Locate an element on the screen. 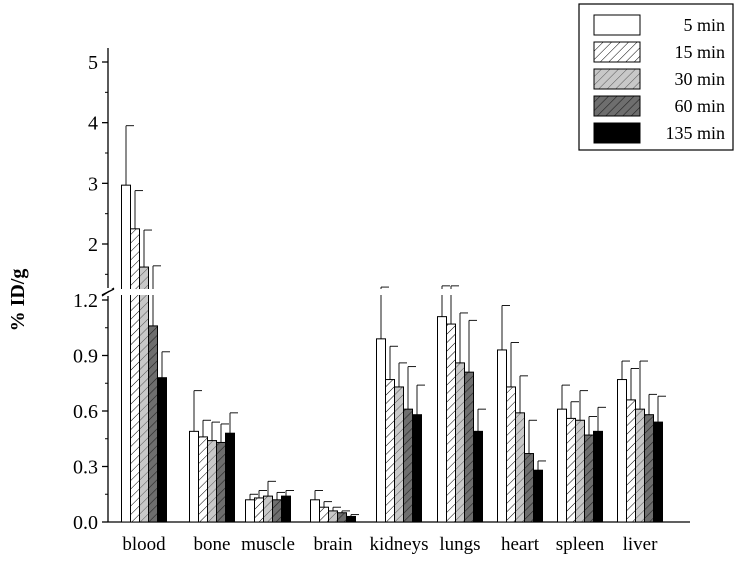 Image resolution: width=737 pixels, height=563 pixels. bar-lungs-135min is located at coordinates (478, 476).